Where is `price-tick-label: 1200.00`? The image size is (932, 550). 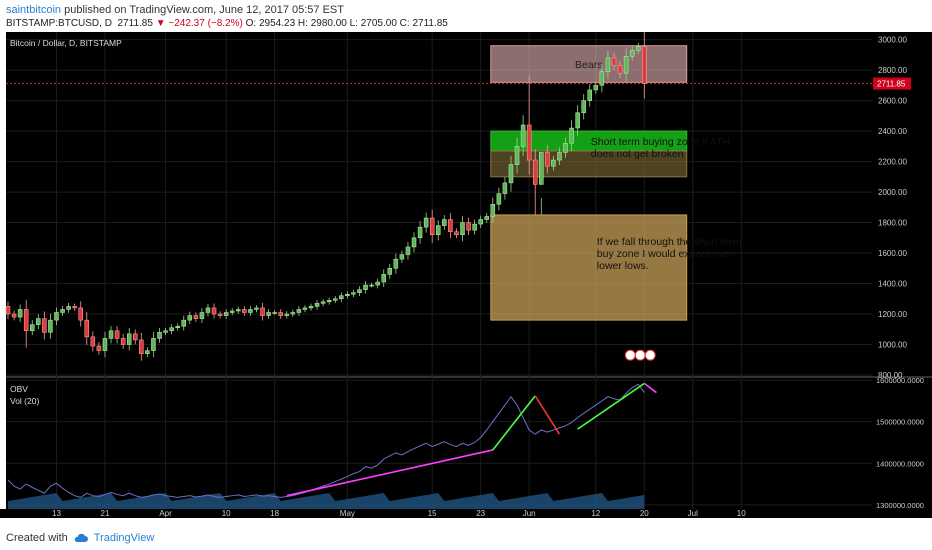
price-tick-label: 1200.00 is located at coordinates (892, 314).